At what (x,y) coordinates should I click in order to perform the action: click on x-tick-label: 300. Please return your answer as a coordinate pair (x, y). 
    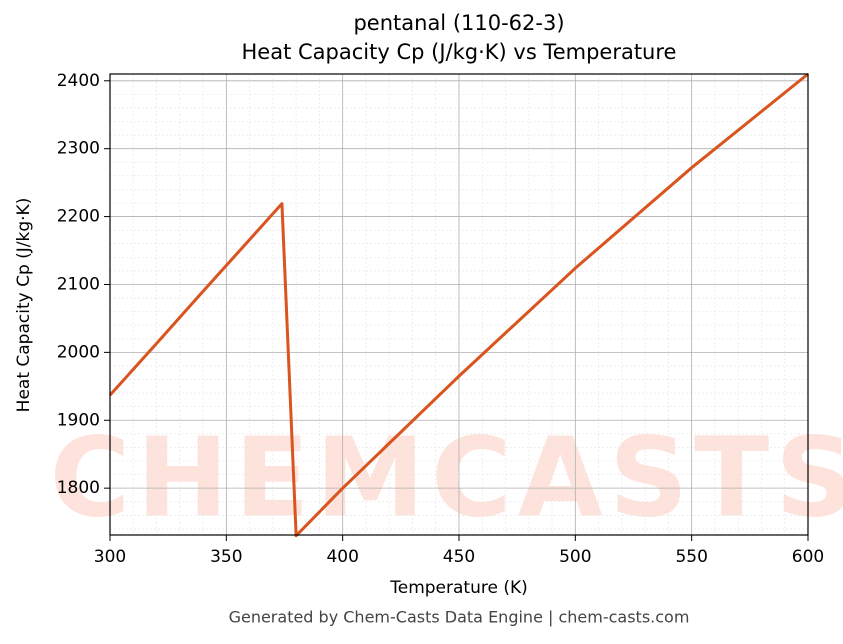
    Looking at the image, I should click on (110, 557).